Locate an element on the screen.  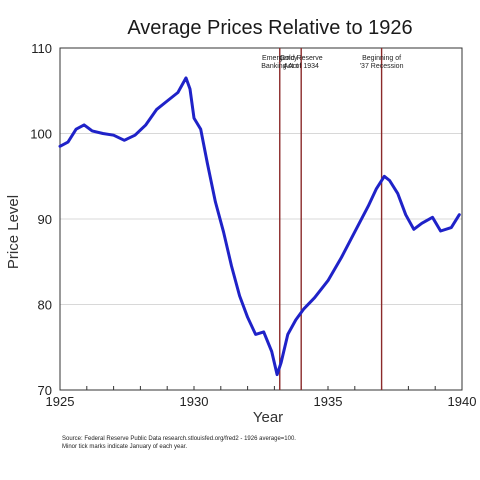
y-tick-label: 110 is located at coordinates (41, 48).